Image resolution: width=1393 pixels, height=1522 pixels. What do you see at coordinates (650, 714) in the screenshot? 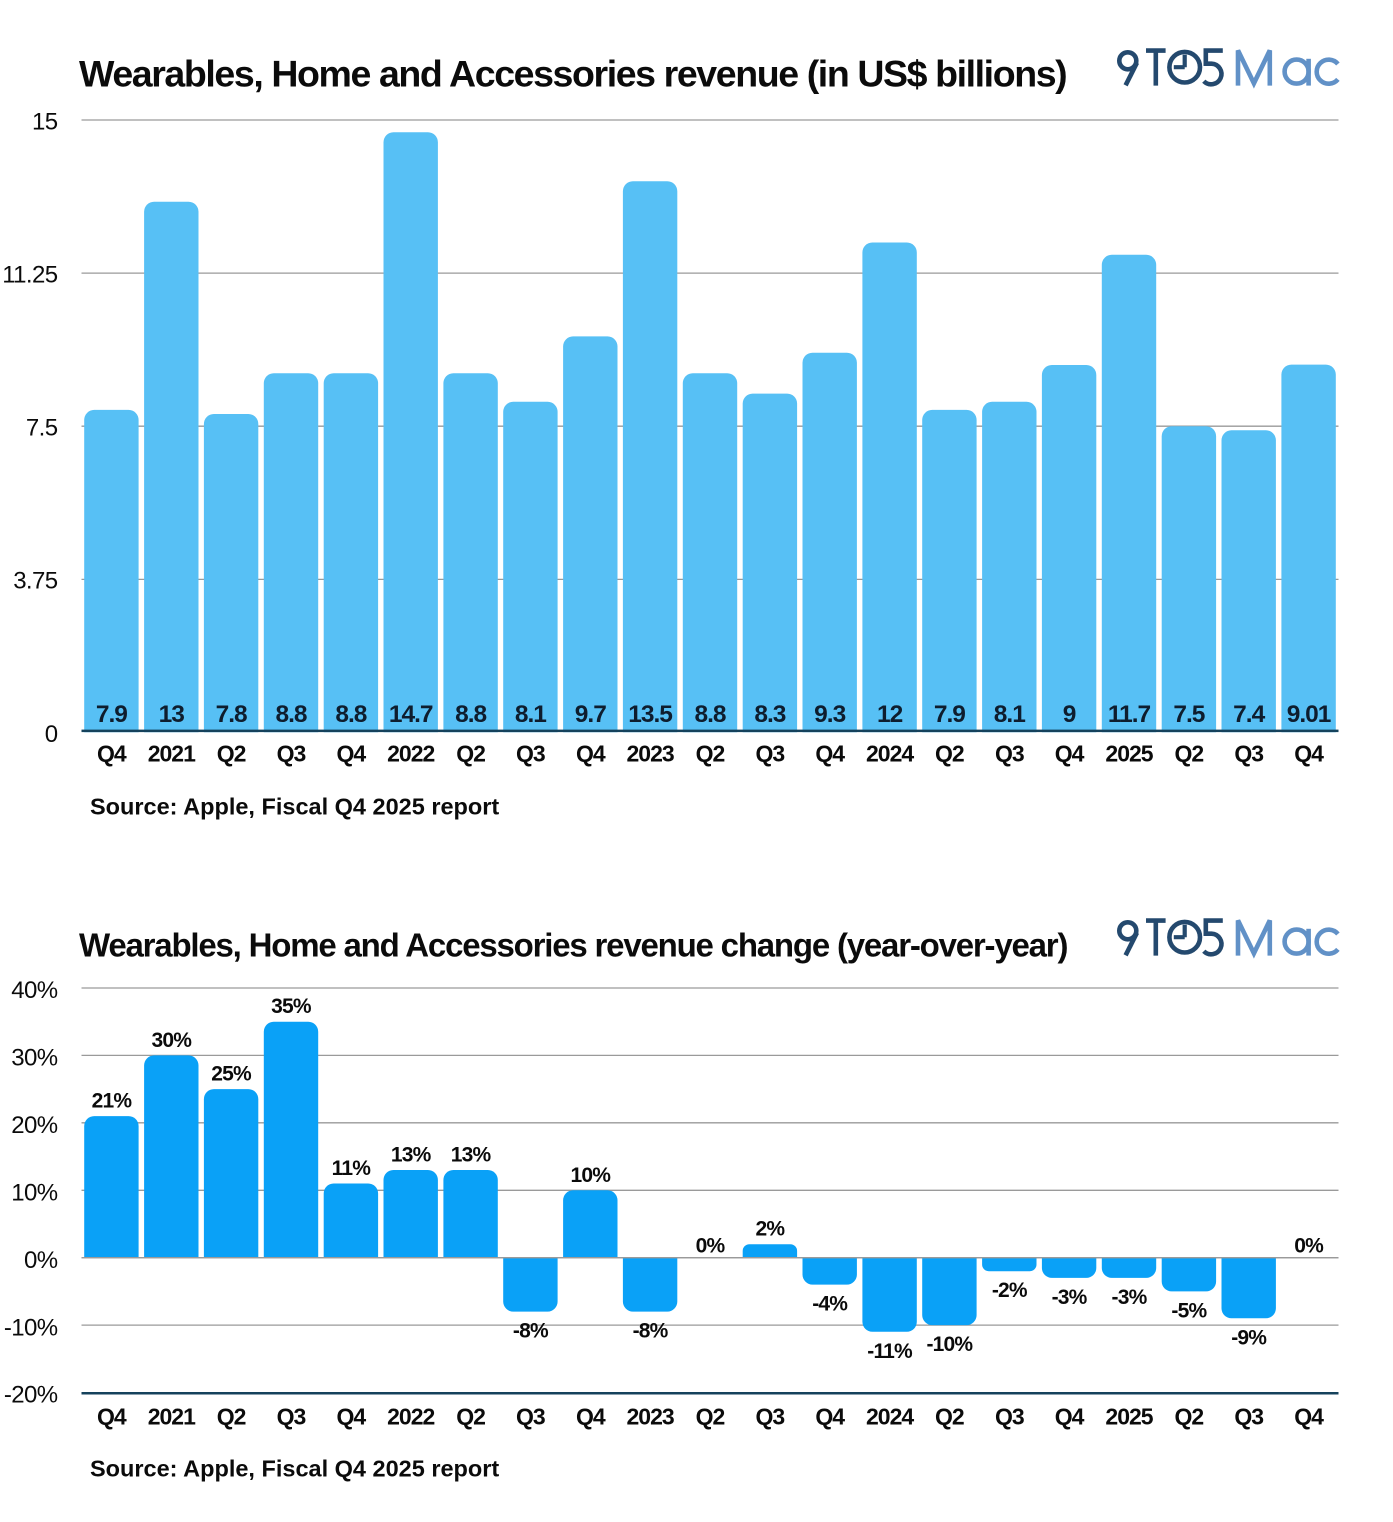
I see `svg-text: 13.5` at bounding box center [650, 714].